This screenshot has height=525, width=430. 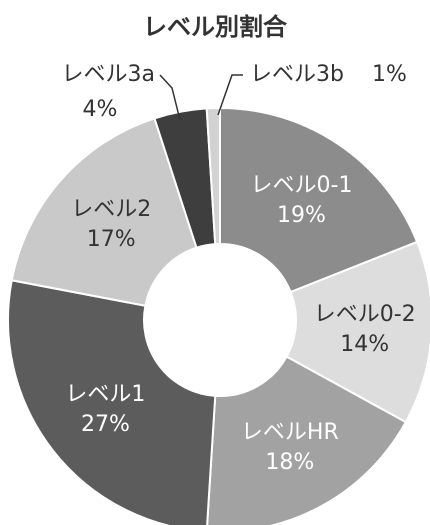 What do you see at coordinates (290, 432) in the screenshot?
I see `slice-label: レベルHR` at bounding box center [290, 432].